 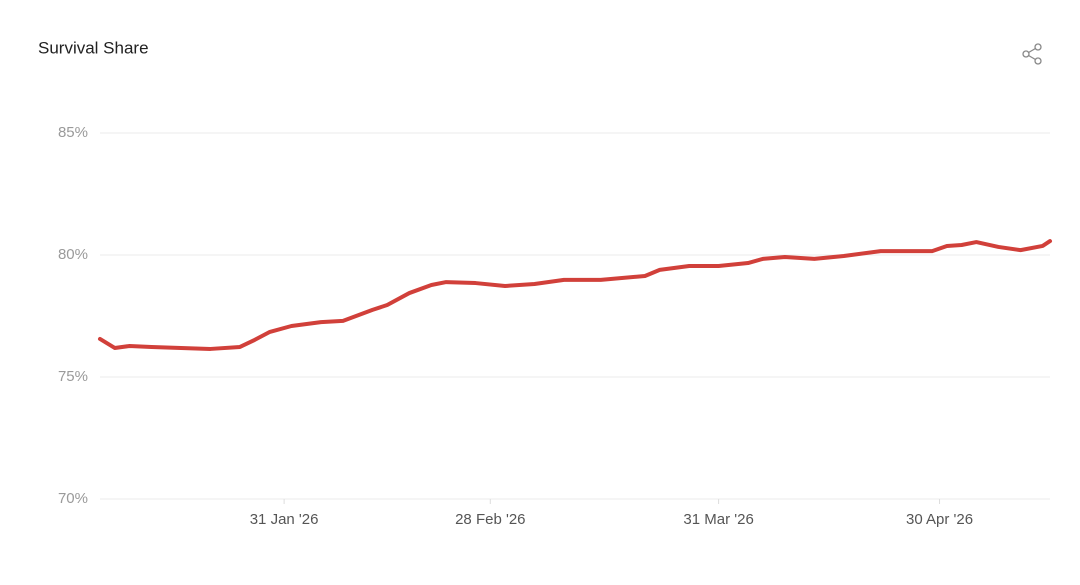 I want to click on x-tick-label: 31 Mar '26, so click(x=718, y=519).